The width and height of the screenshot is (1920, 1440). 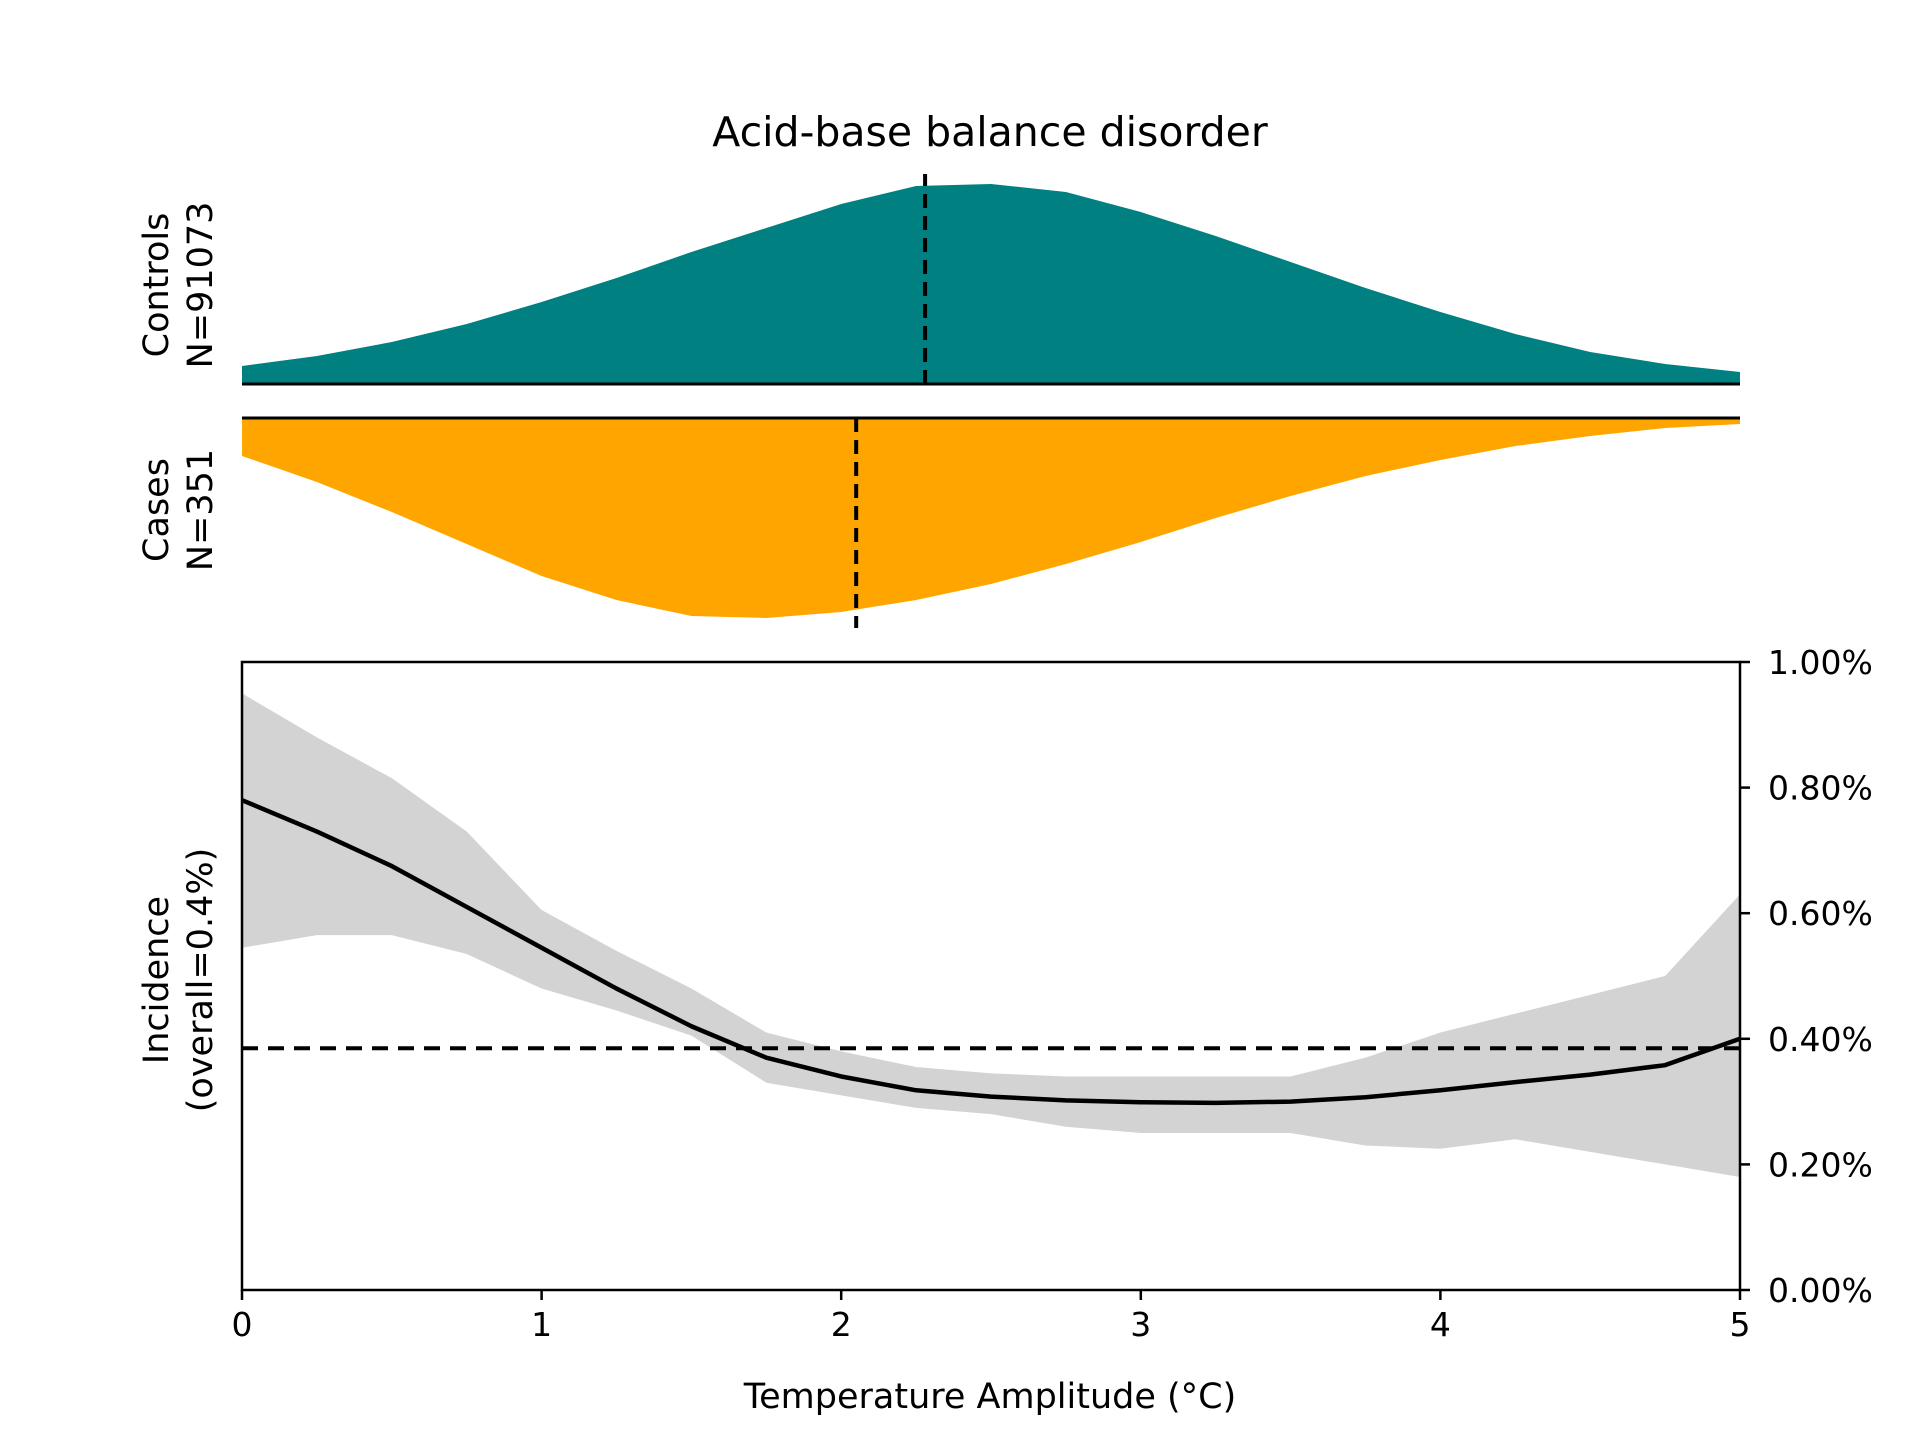 What do you see at coordinates (1820, 1290) in the screenshot?
I see `y-tick-label: 0.00%` at bounding box center [1820, 1290].